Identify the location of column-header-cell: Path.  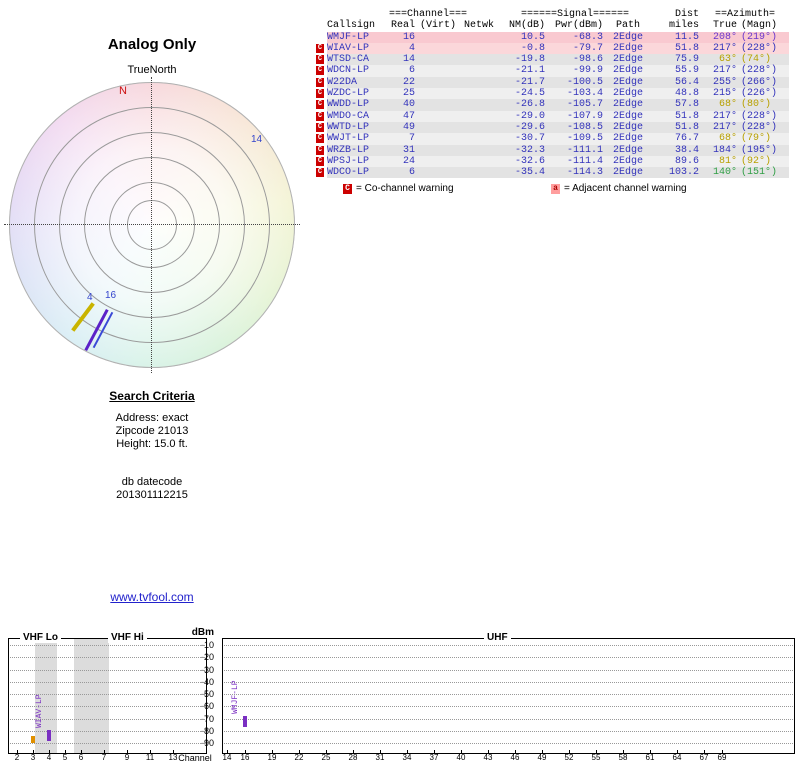
(627, 26).